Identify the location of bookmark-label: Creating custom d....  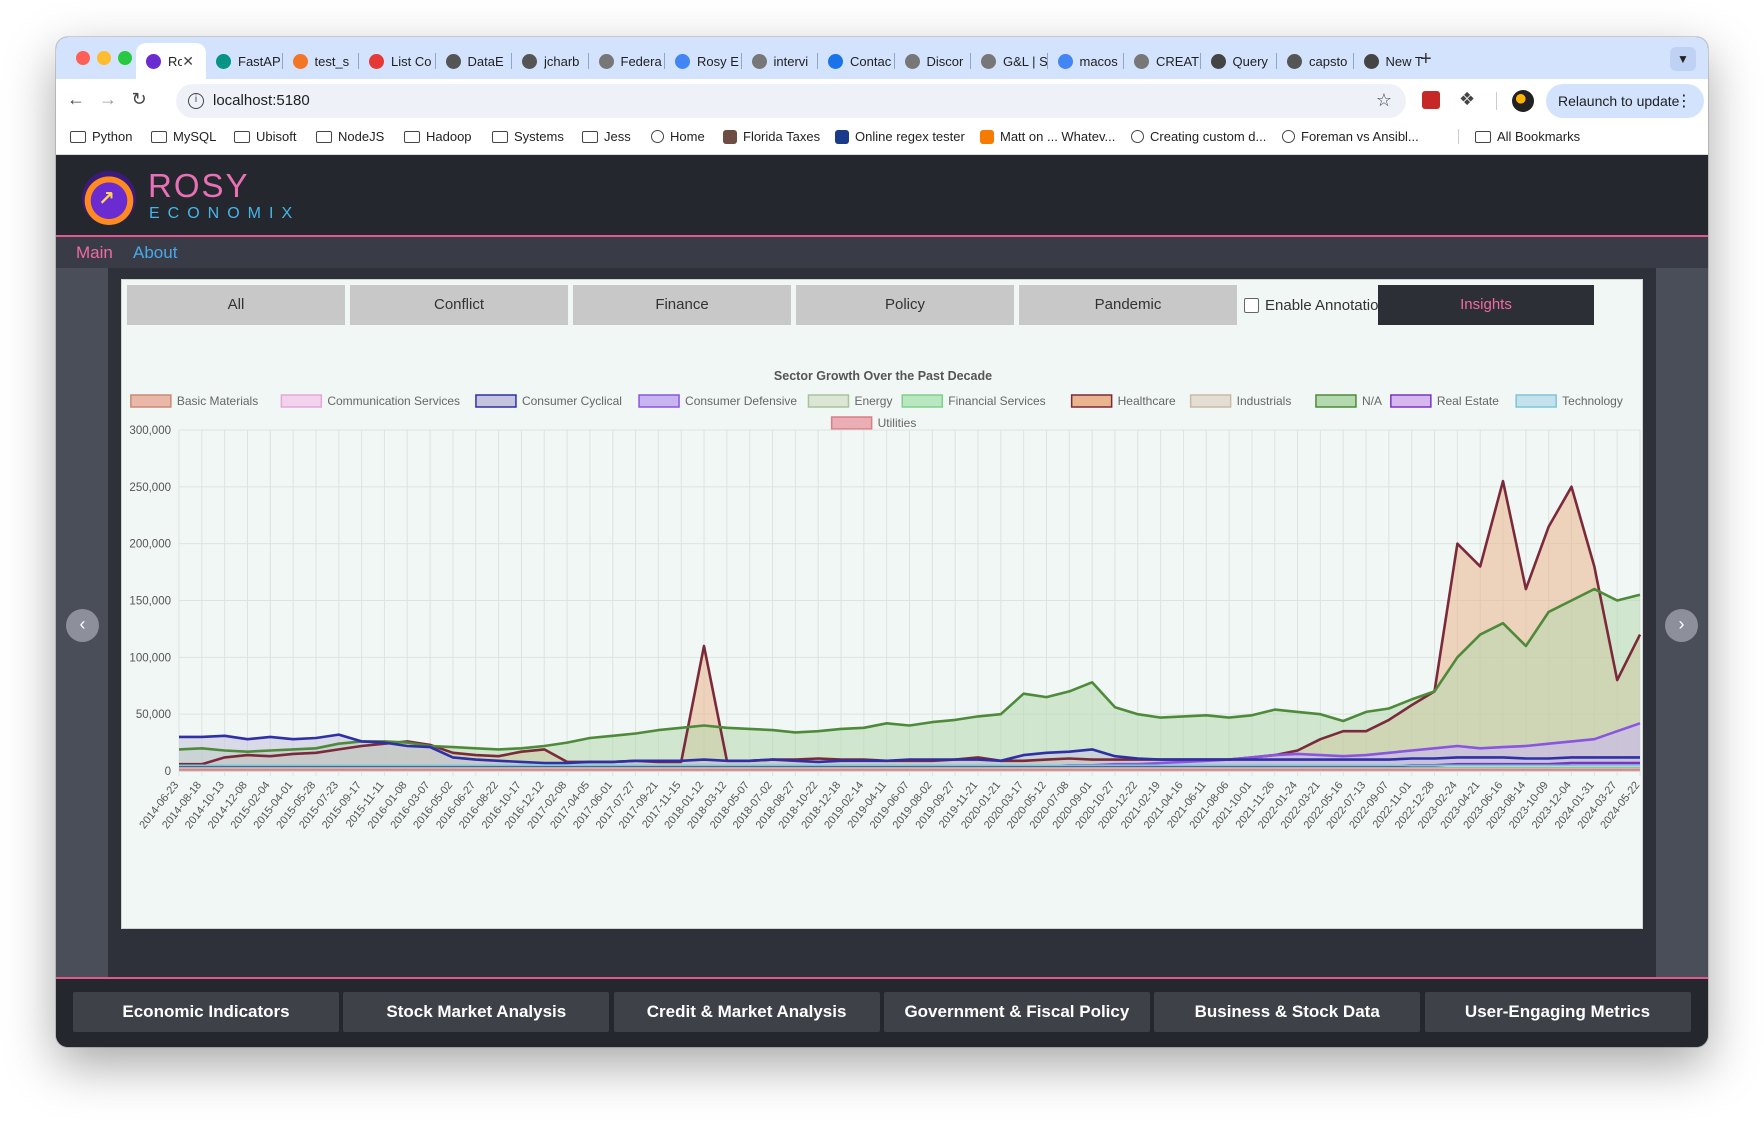
(1208, 136).